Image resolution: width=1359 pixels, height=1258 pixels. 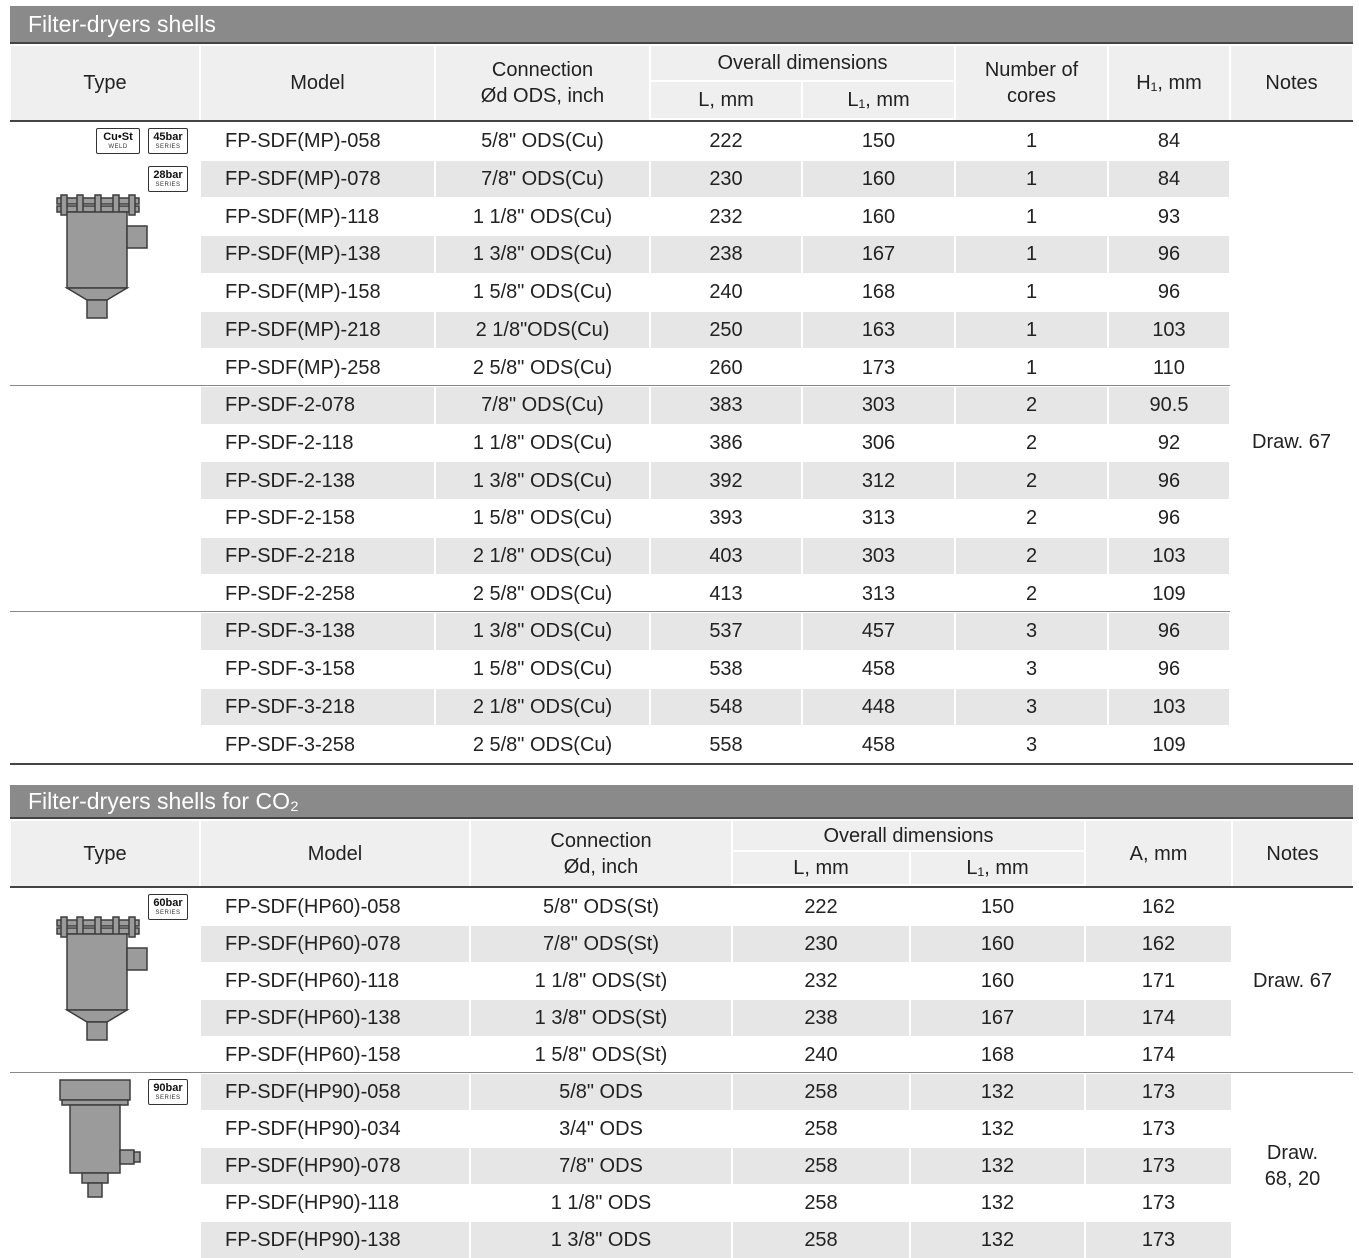 I want to click on value-cell: 548, so click(x=726, y=707).